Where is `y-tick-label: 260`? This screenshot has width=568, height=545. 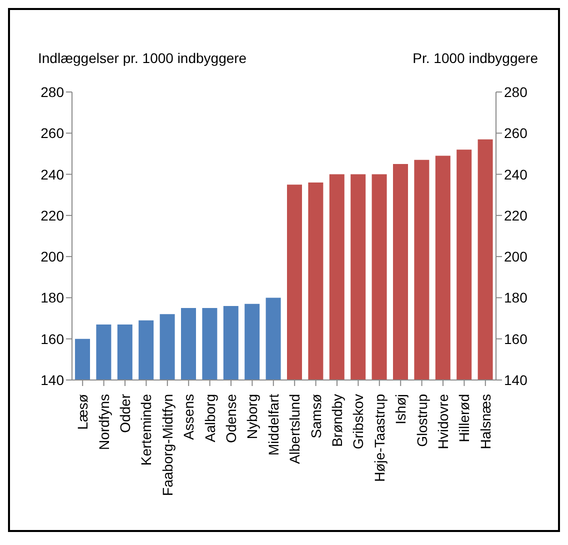 y-tick-label: 260 is located at coordinates (52, 133).